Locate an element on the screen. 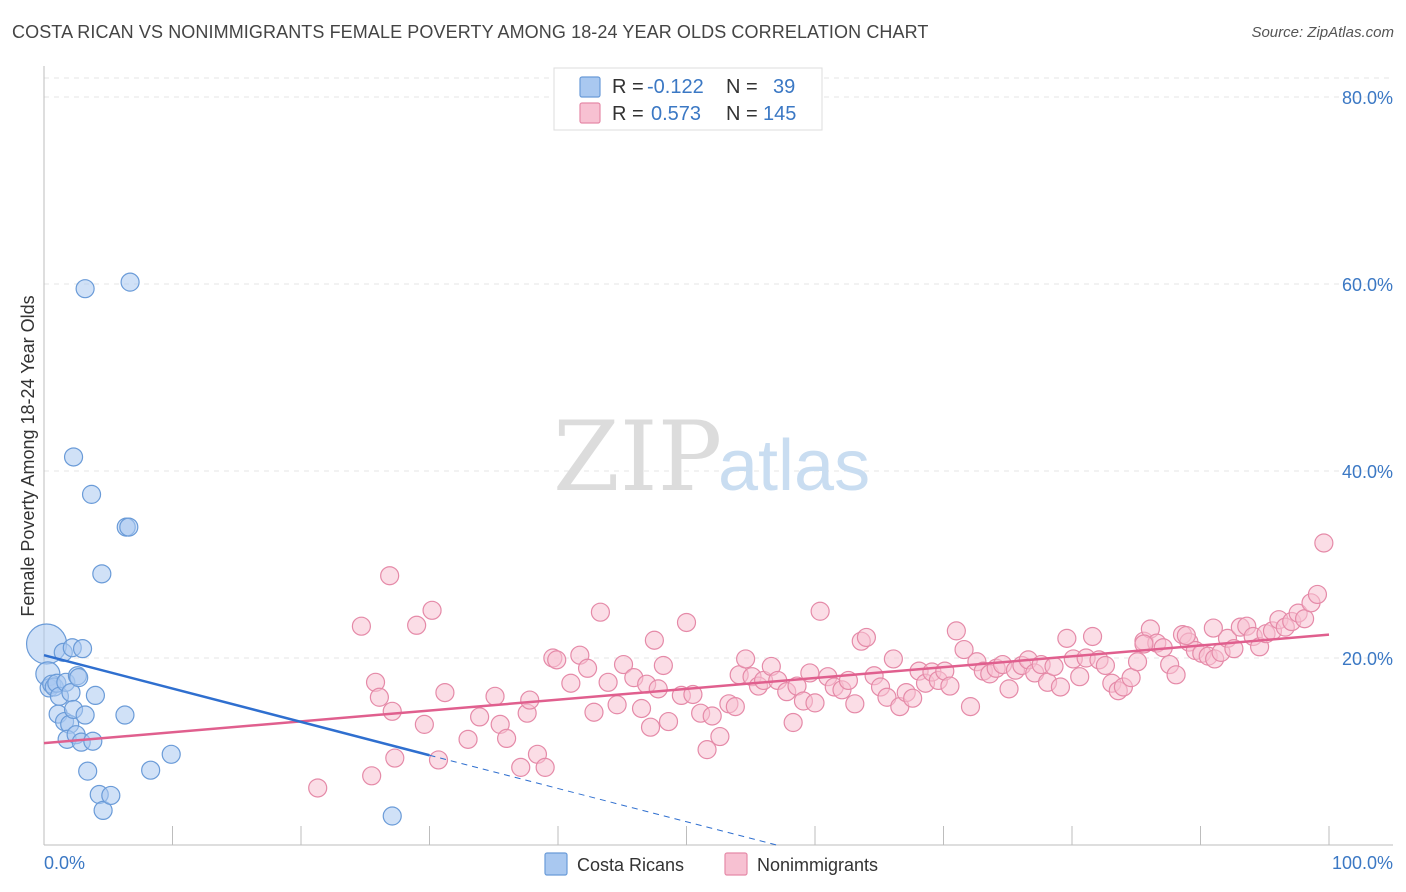  y-tick-label: 60.0% is located at coordinates (1367, 285).